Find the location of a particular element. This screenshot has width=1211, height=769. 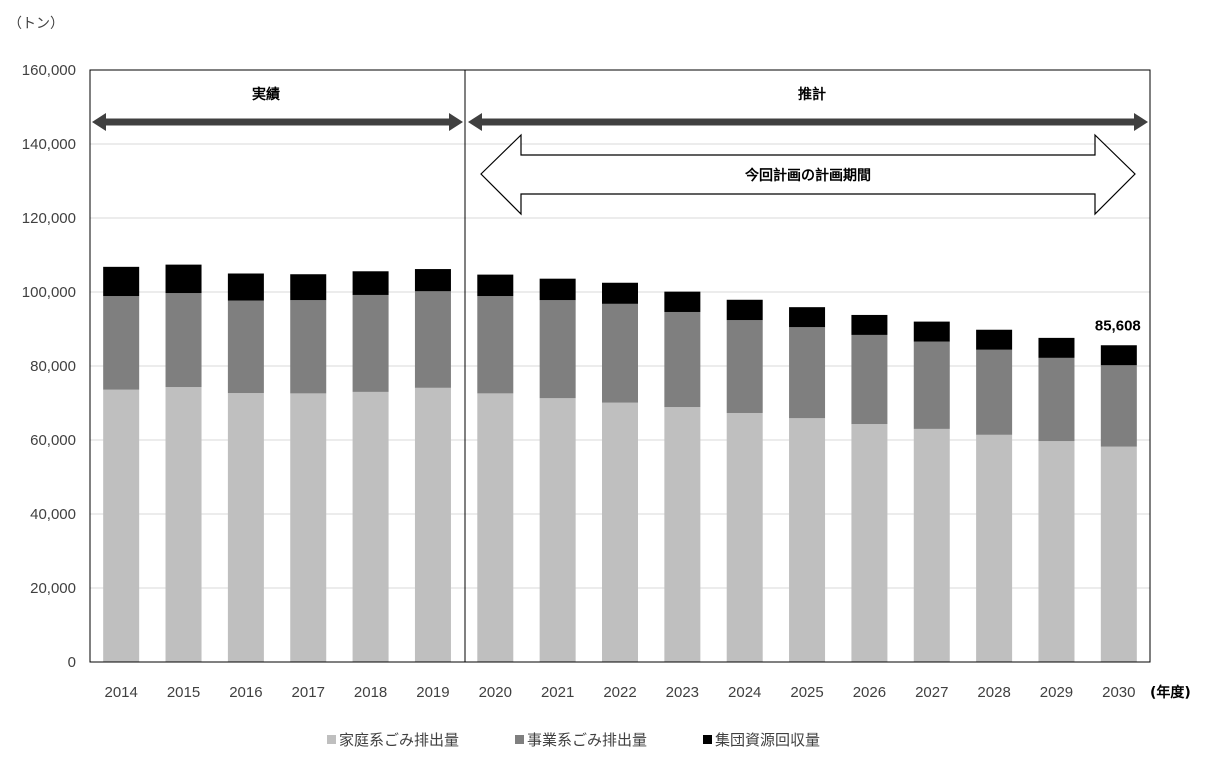

forecast-period-arrow is located at coordinates (808, 122).